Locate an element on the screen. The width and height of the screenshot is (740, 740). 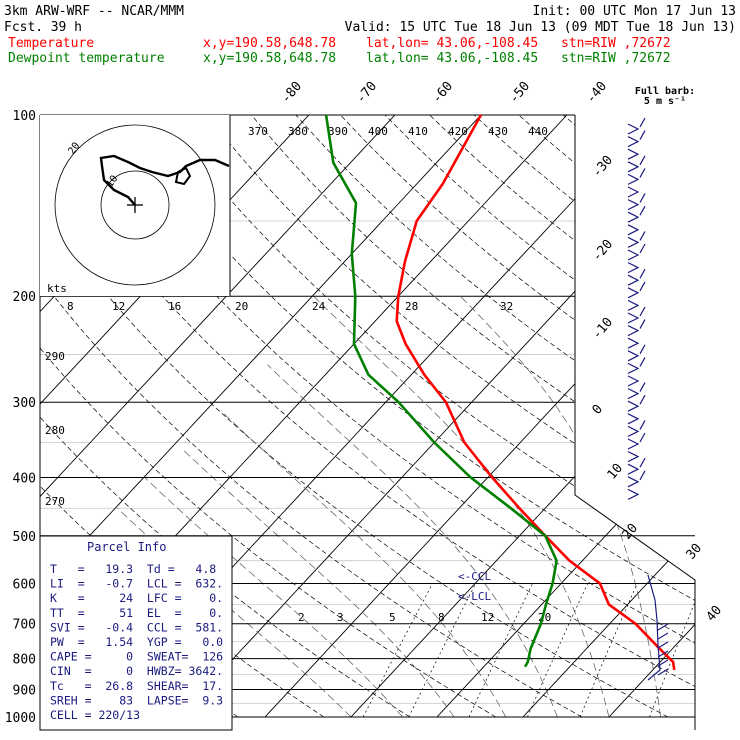
parcel-info-row: TT = 51 EL = 0. is located at coordinates (136, 613).